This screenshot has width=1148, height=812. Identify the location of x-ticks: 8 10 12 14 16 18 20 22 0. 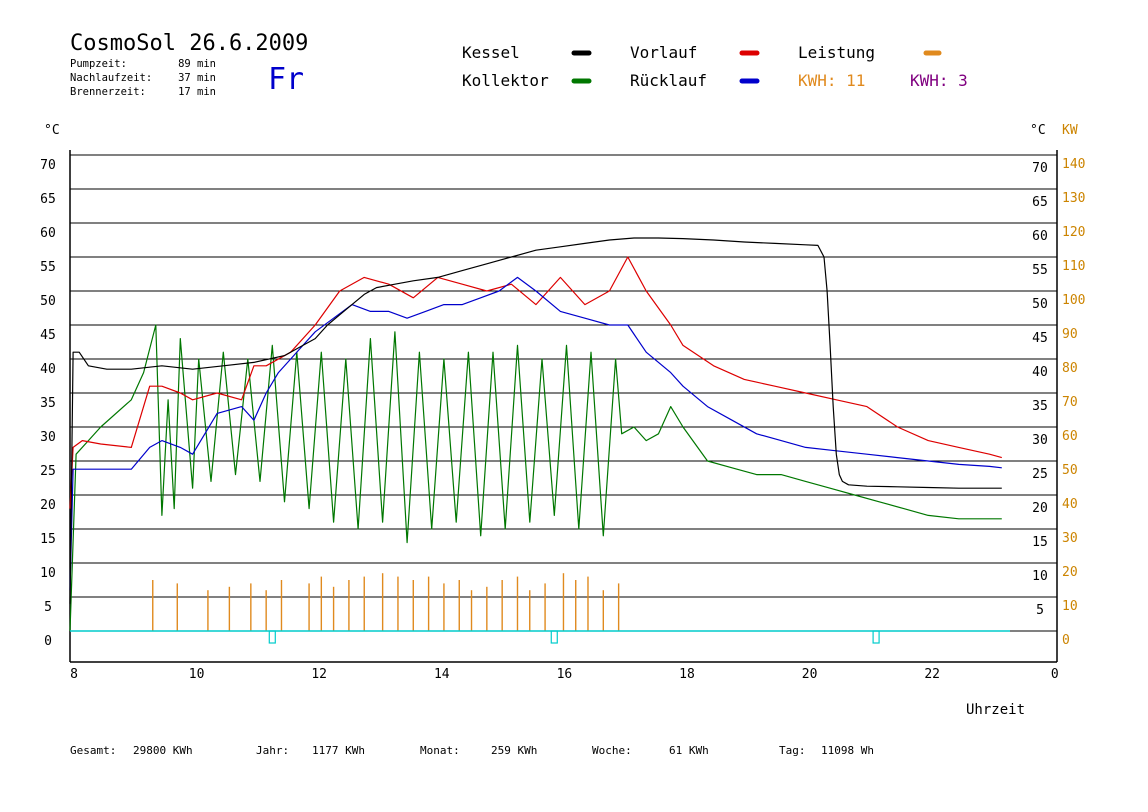
(564, 674).